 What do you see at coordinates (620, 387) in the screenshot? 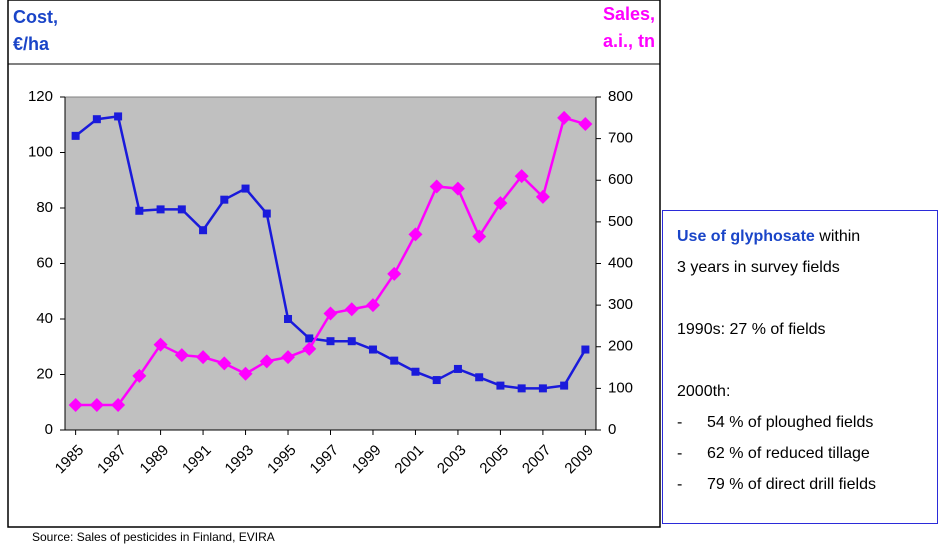
I see `y2-tick-label: 100` at bounding box center [620, 387].